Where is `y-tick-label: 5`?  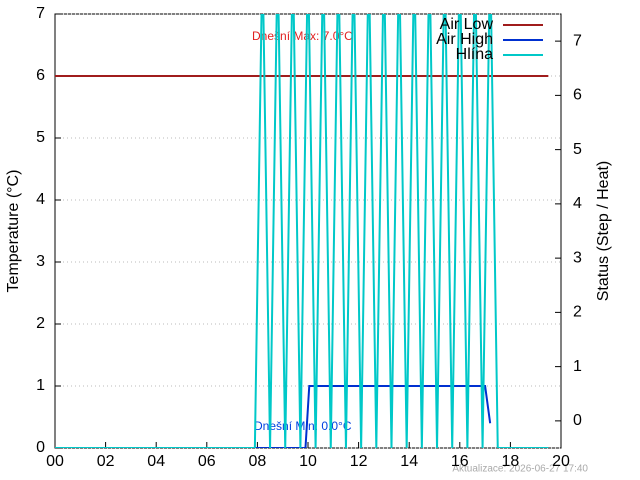 y-tick-label: 5 is located at coordinates (40, 137).